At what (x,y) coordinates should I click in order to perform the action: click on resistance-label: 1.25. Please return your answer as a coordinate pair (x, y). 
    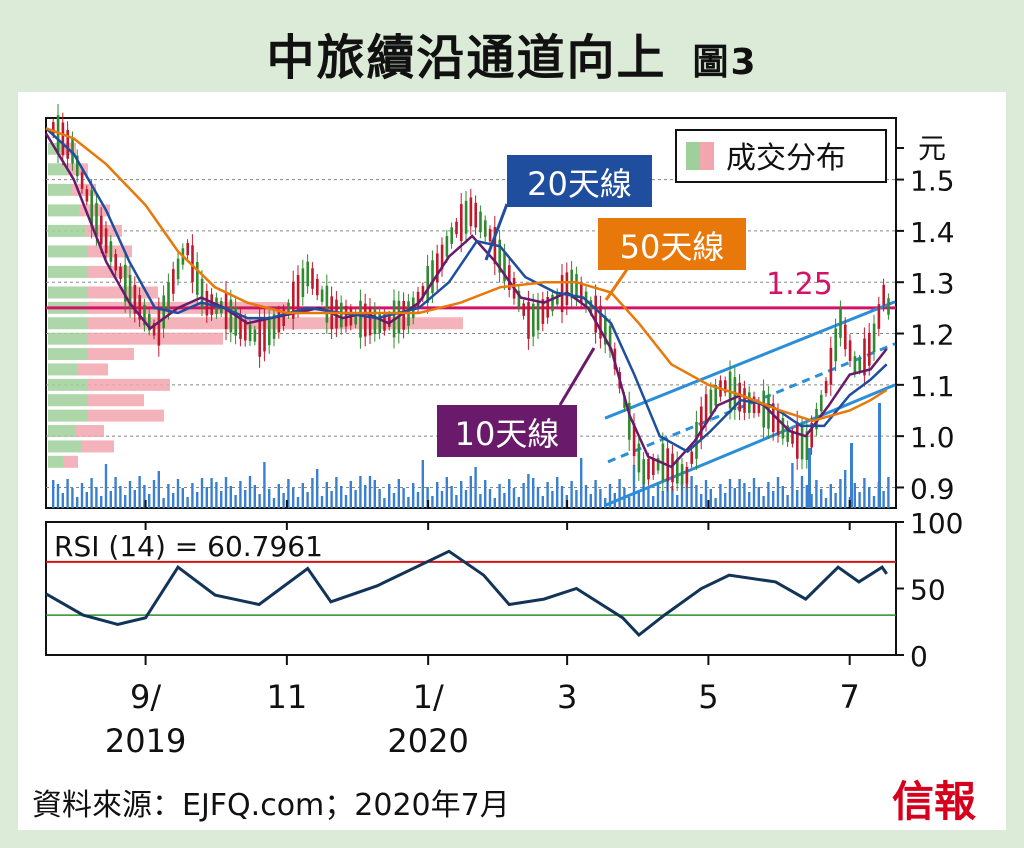
    Looking at the image, I should click on (799, 284).